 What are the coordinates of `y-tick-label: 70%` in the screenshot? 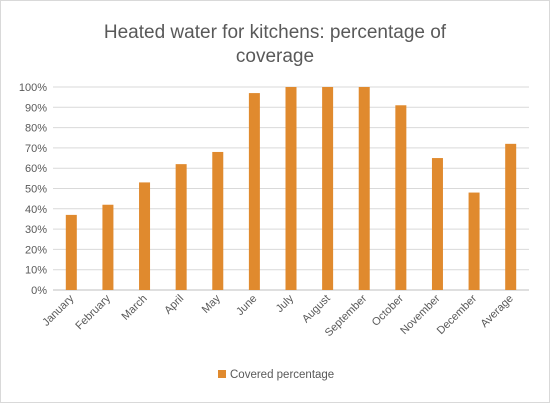 It's located at (36, 149).